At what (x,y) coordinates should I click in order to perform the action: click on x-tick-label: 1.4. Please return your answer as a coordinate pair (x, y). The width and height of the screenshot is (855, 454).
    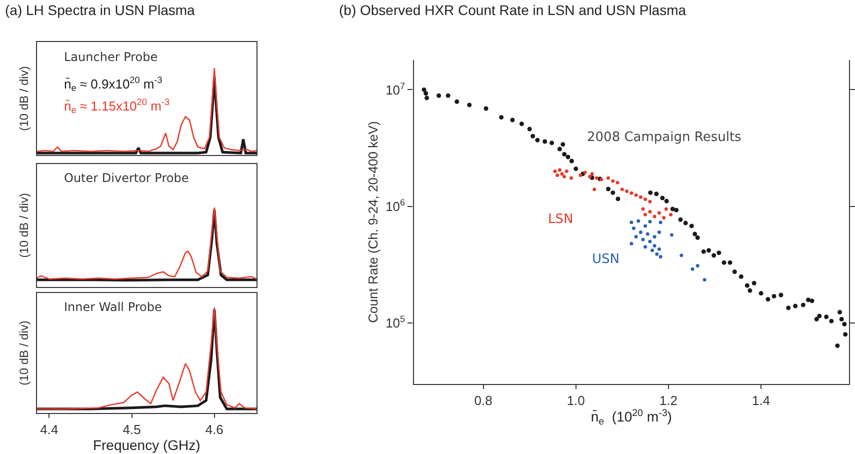
    Looking at the image, I should click on (761, 400).